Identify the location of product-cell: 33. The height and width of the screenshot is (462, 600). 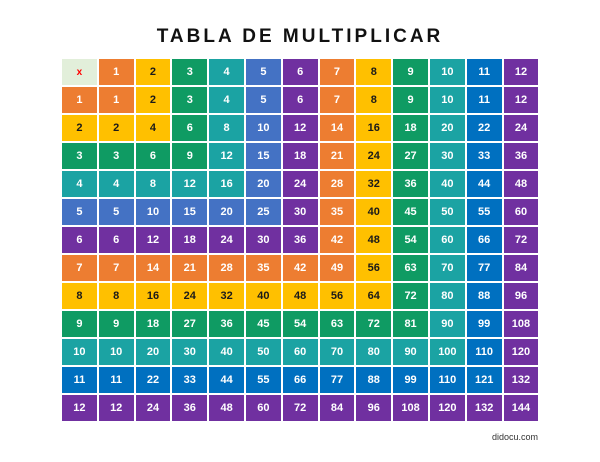
(484, 156).